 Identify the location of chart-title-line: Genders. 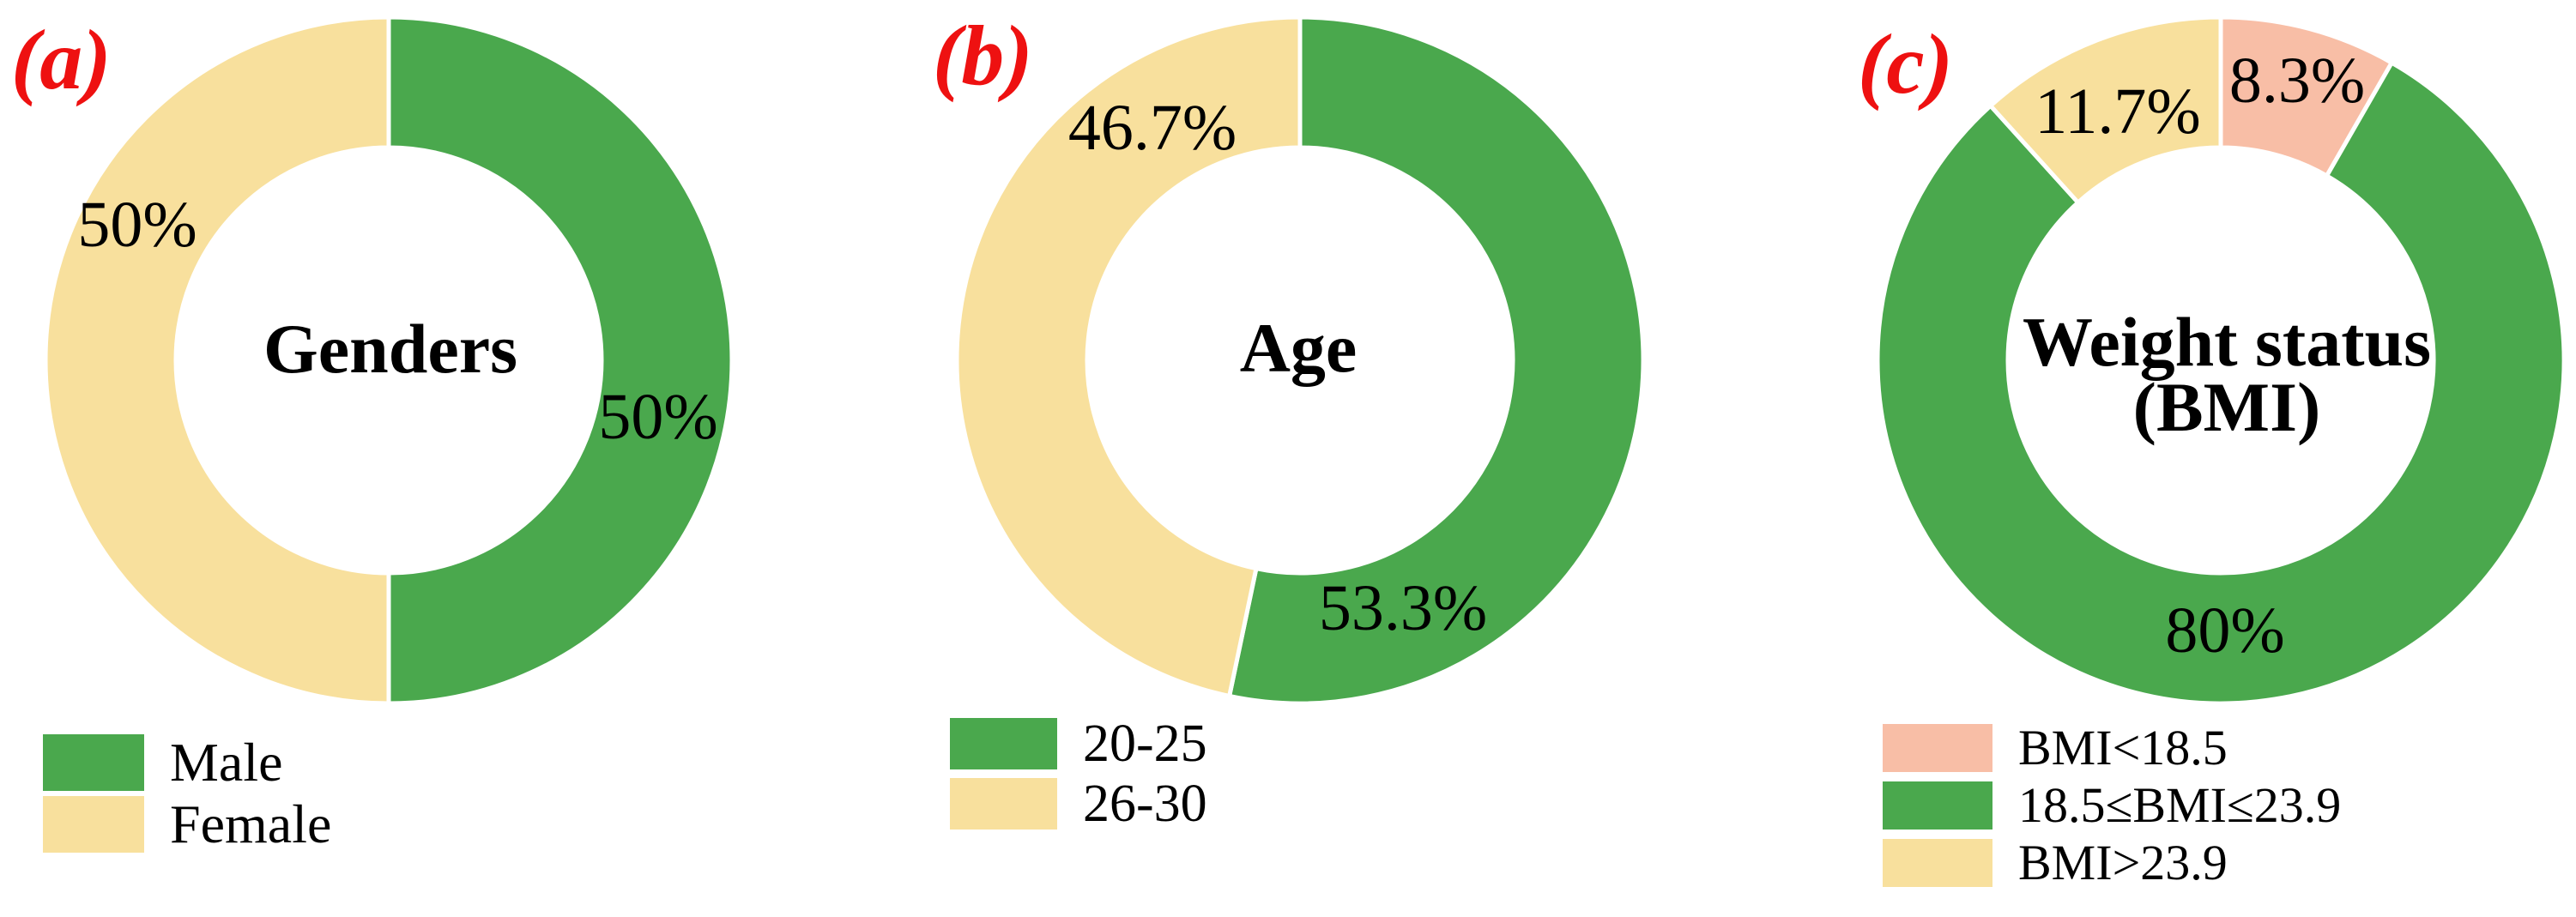
(390, 349).